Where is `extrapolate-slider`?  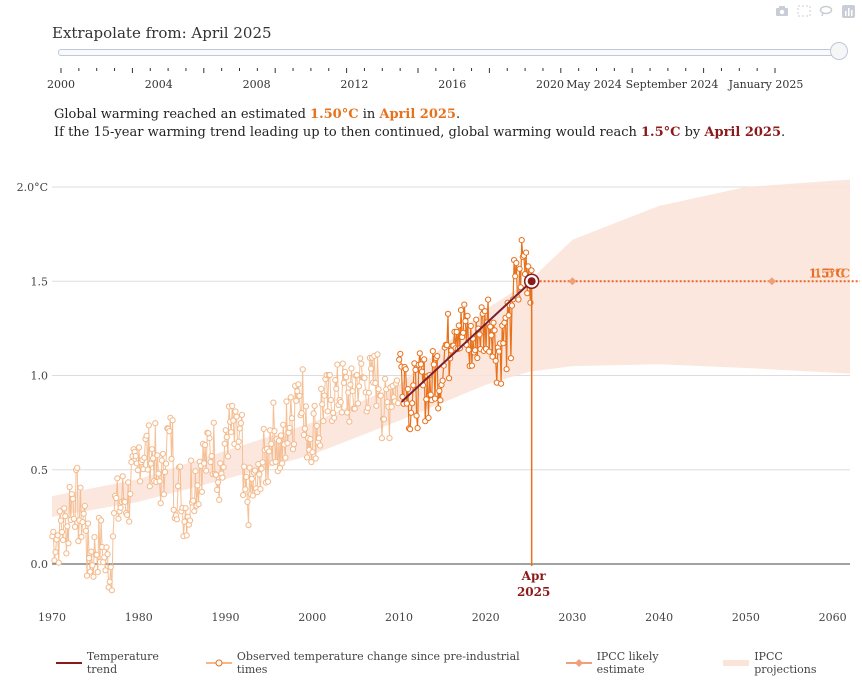
extrapolate-slider is located at coordinates (453, 63).